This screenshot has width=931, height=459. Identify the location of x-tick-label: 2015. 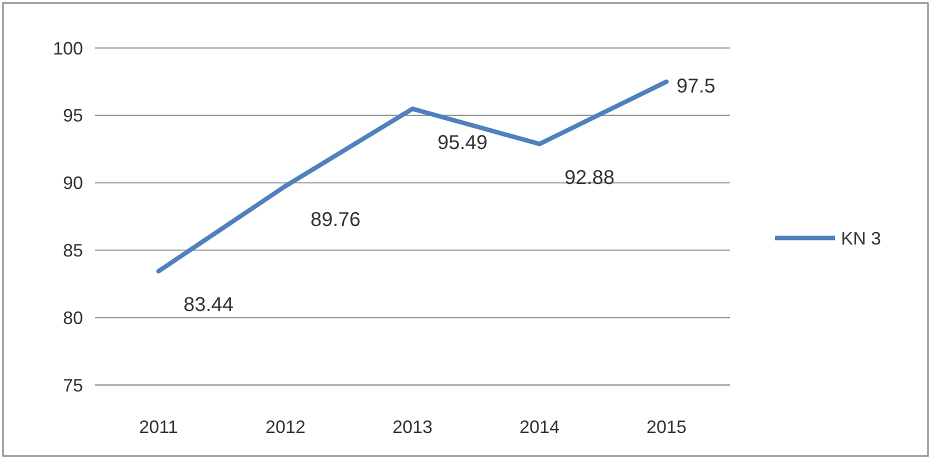
(666, 427).